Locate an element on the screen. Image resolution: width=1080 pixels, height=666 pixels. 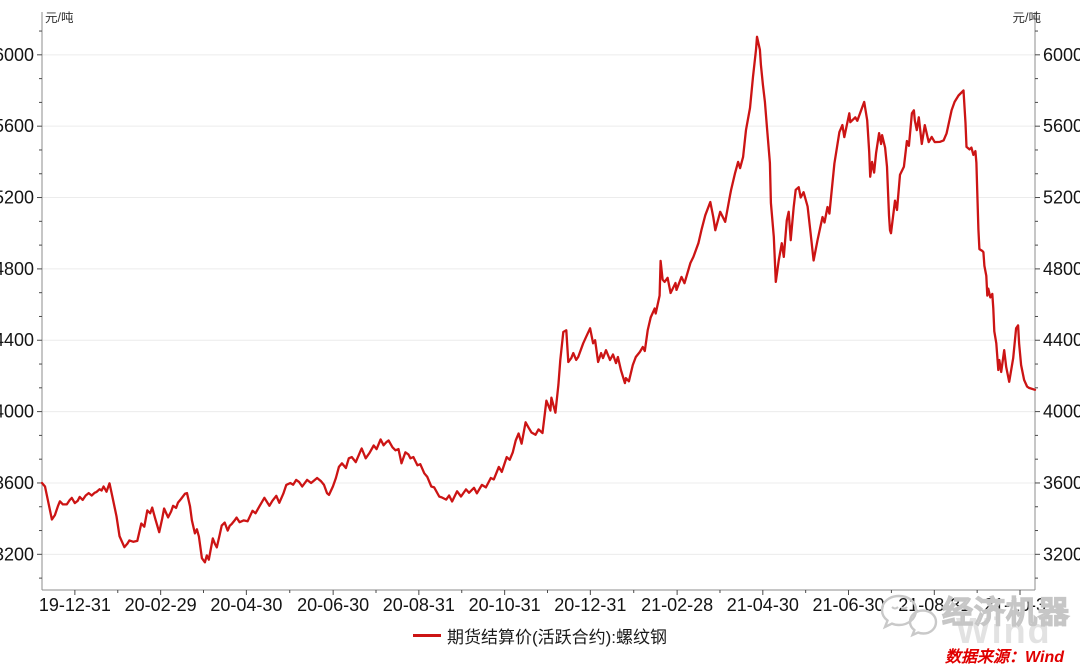
watermark-brand-text: 经济机器 is located at coordinates (1005, 612).